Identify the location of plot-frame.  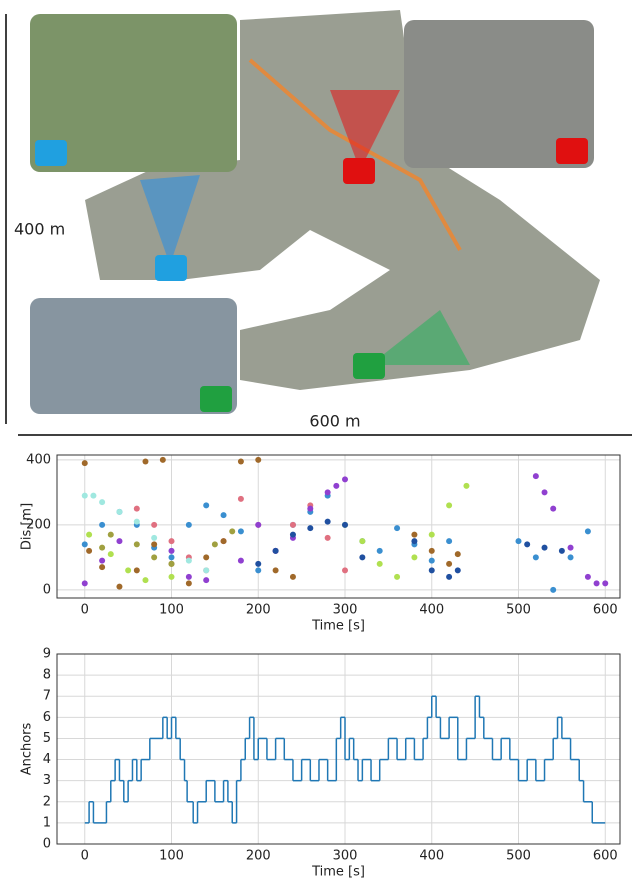
(338, 526).